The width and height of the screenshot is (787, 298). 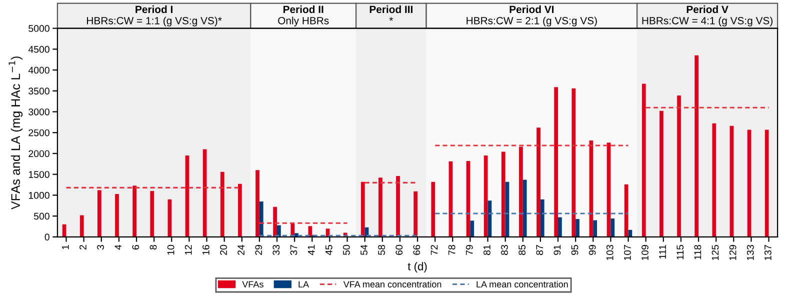 What do you see at coordinates (557, 250) in the screenshot?
I see `x-tick-label: 91` at bounding box center [557, 250].